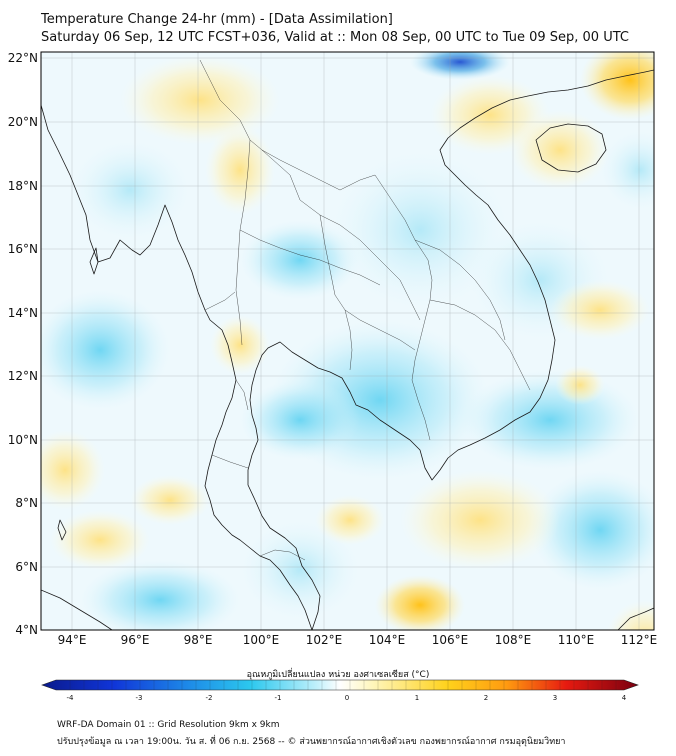  What do you see at coordinates (23, 376) in the screenshot?
I see `lat-label: 12°N` at bounding box center [23, 376].